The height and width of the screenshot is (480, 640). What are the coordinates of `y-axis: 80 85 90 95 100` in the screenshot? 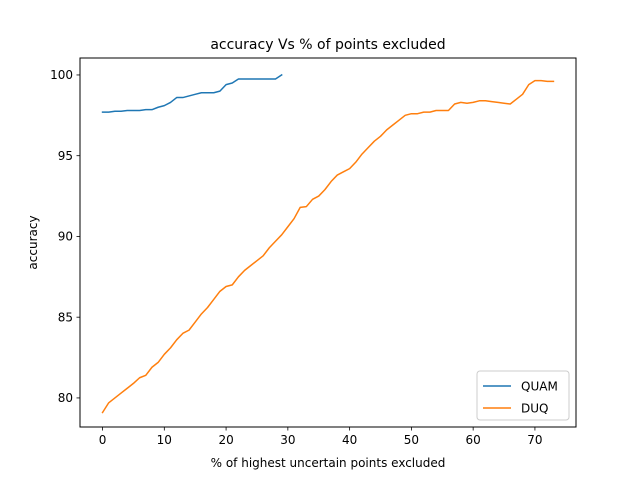 It's located at (65, 236).